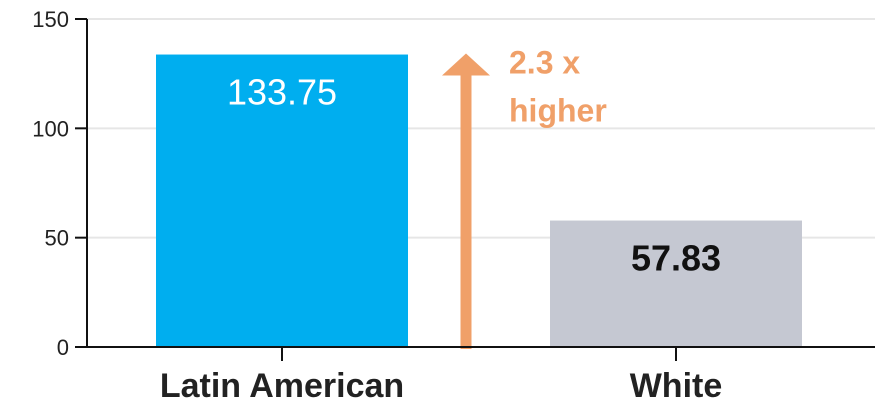 Image resolution: width=875 pixels, height=402 pixels. Describe the element at coordinates (466, 212) in the screenshot. I see `arrow-shaft` at that location.